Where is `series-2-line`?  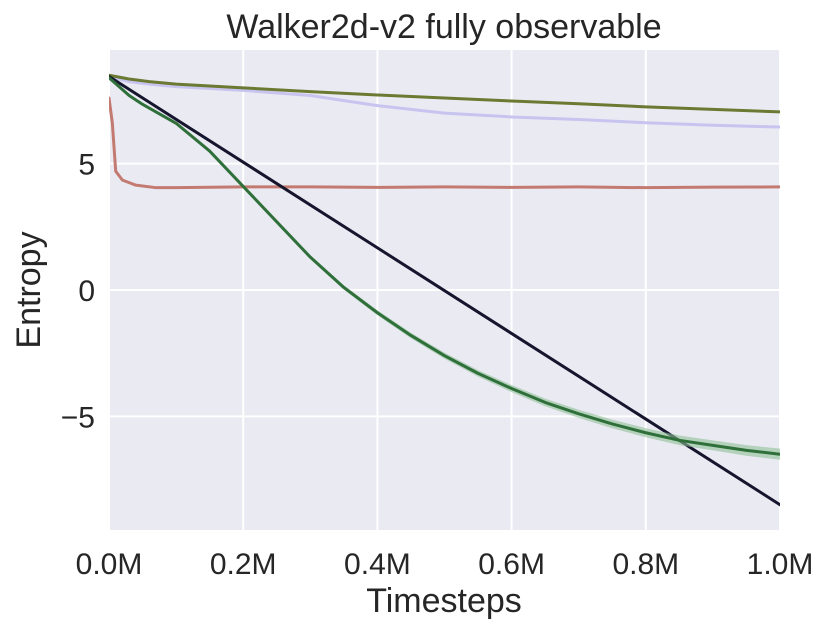 series-2-line is located at coordinates (444, 93).